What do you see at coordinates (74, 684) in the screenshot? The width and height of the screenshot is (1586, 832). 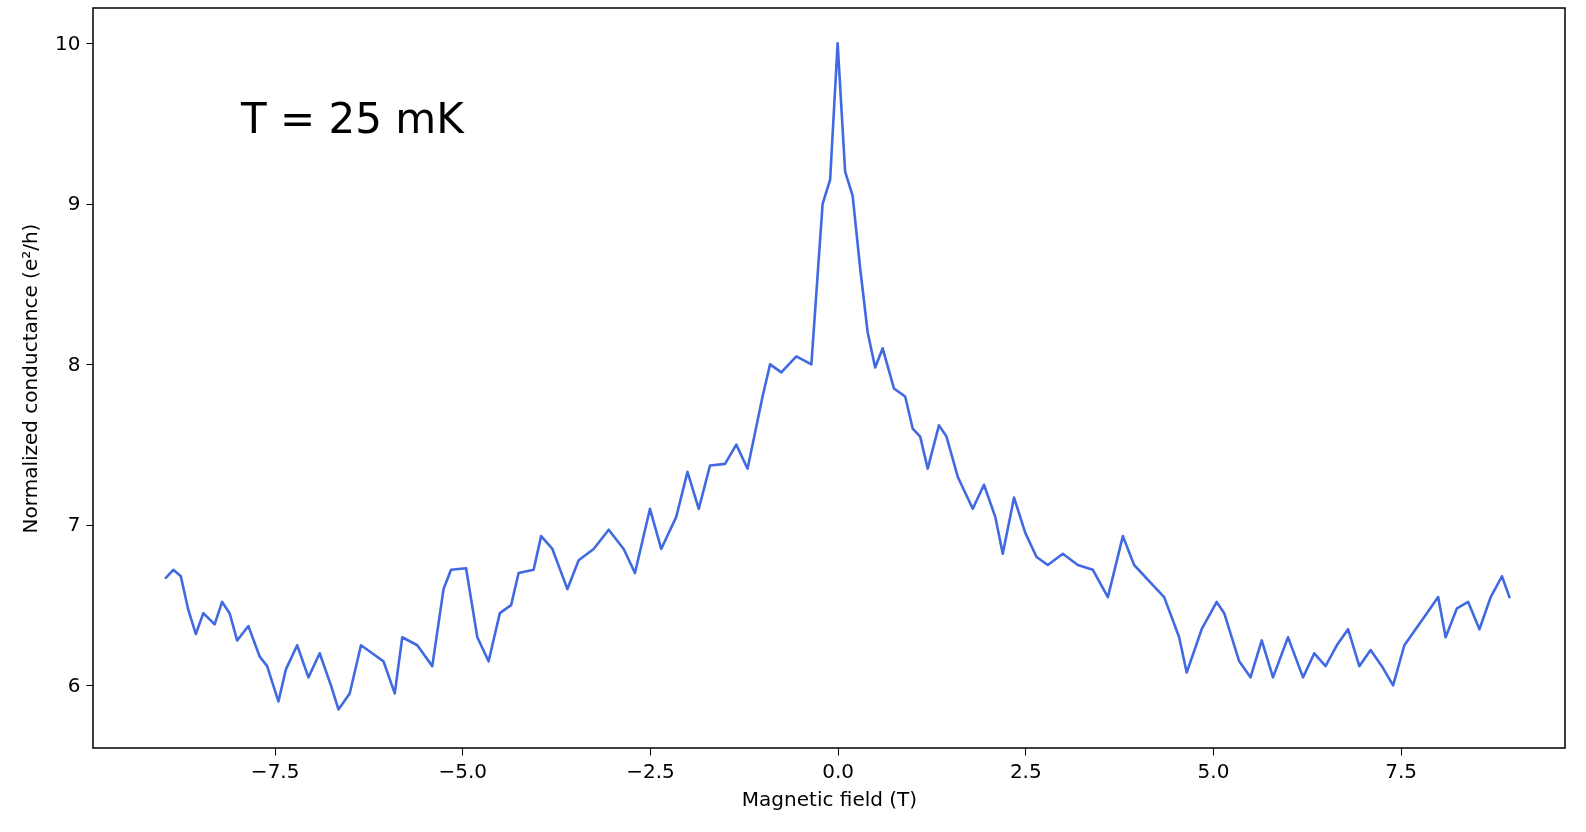 I see `y-tick-label: 6` at bounding box center [74, 684].